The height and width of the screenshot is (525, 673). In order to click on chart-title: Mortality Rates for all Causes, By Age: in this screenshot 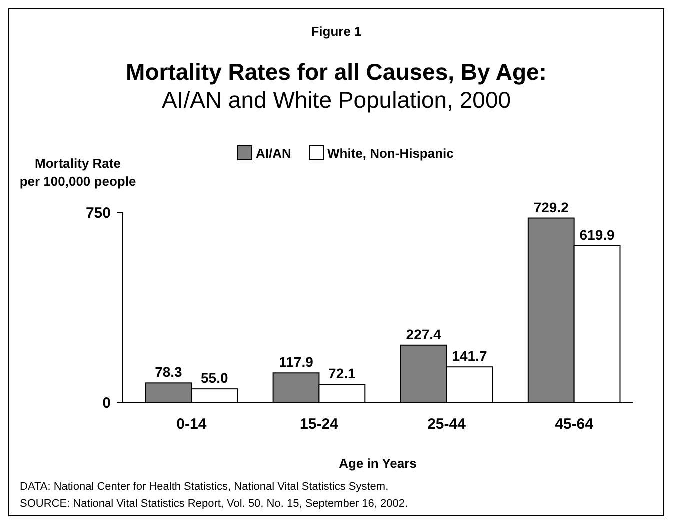, I will do `click(336, 72)`.